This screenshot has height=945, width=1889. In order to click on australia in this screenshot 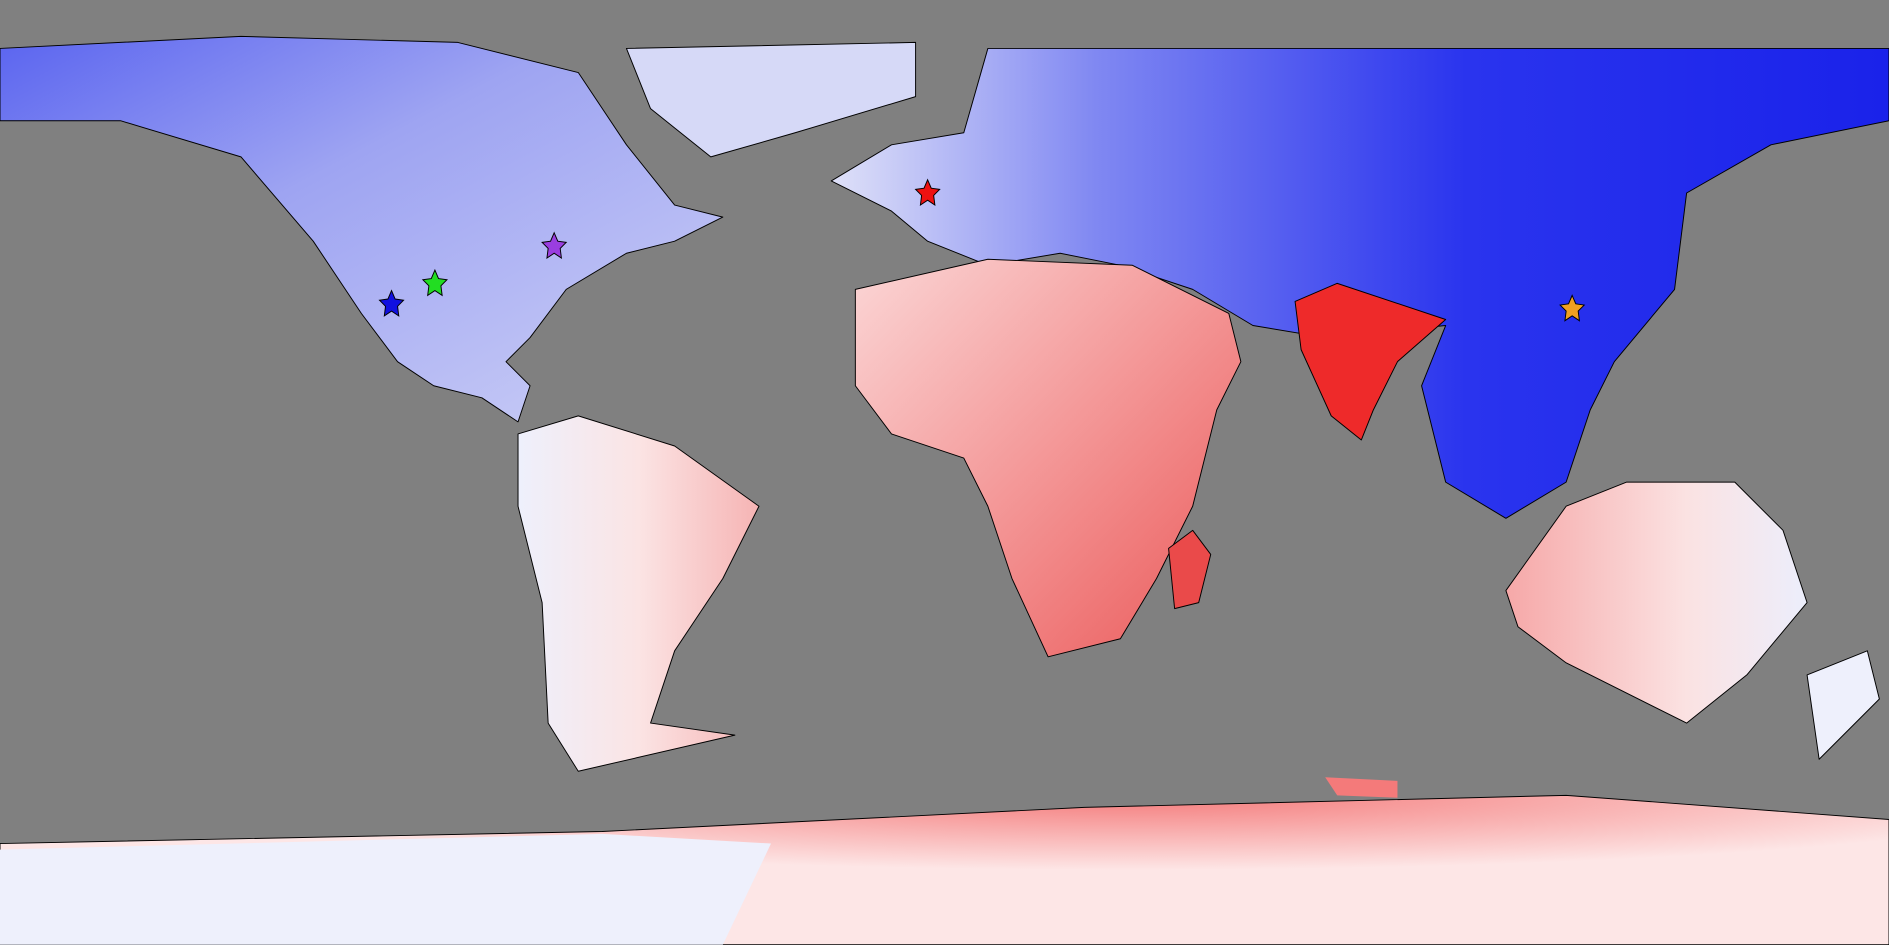, I will do `click(1656, 602)`.